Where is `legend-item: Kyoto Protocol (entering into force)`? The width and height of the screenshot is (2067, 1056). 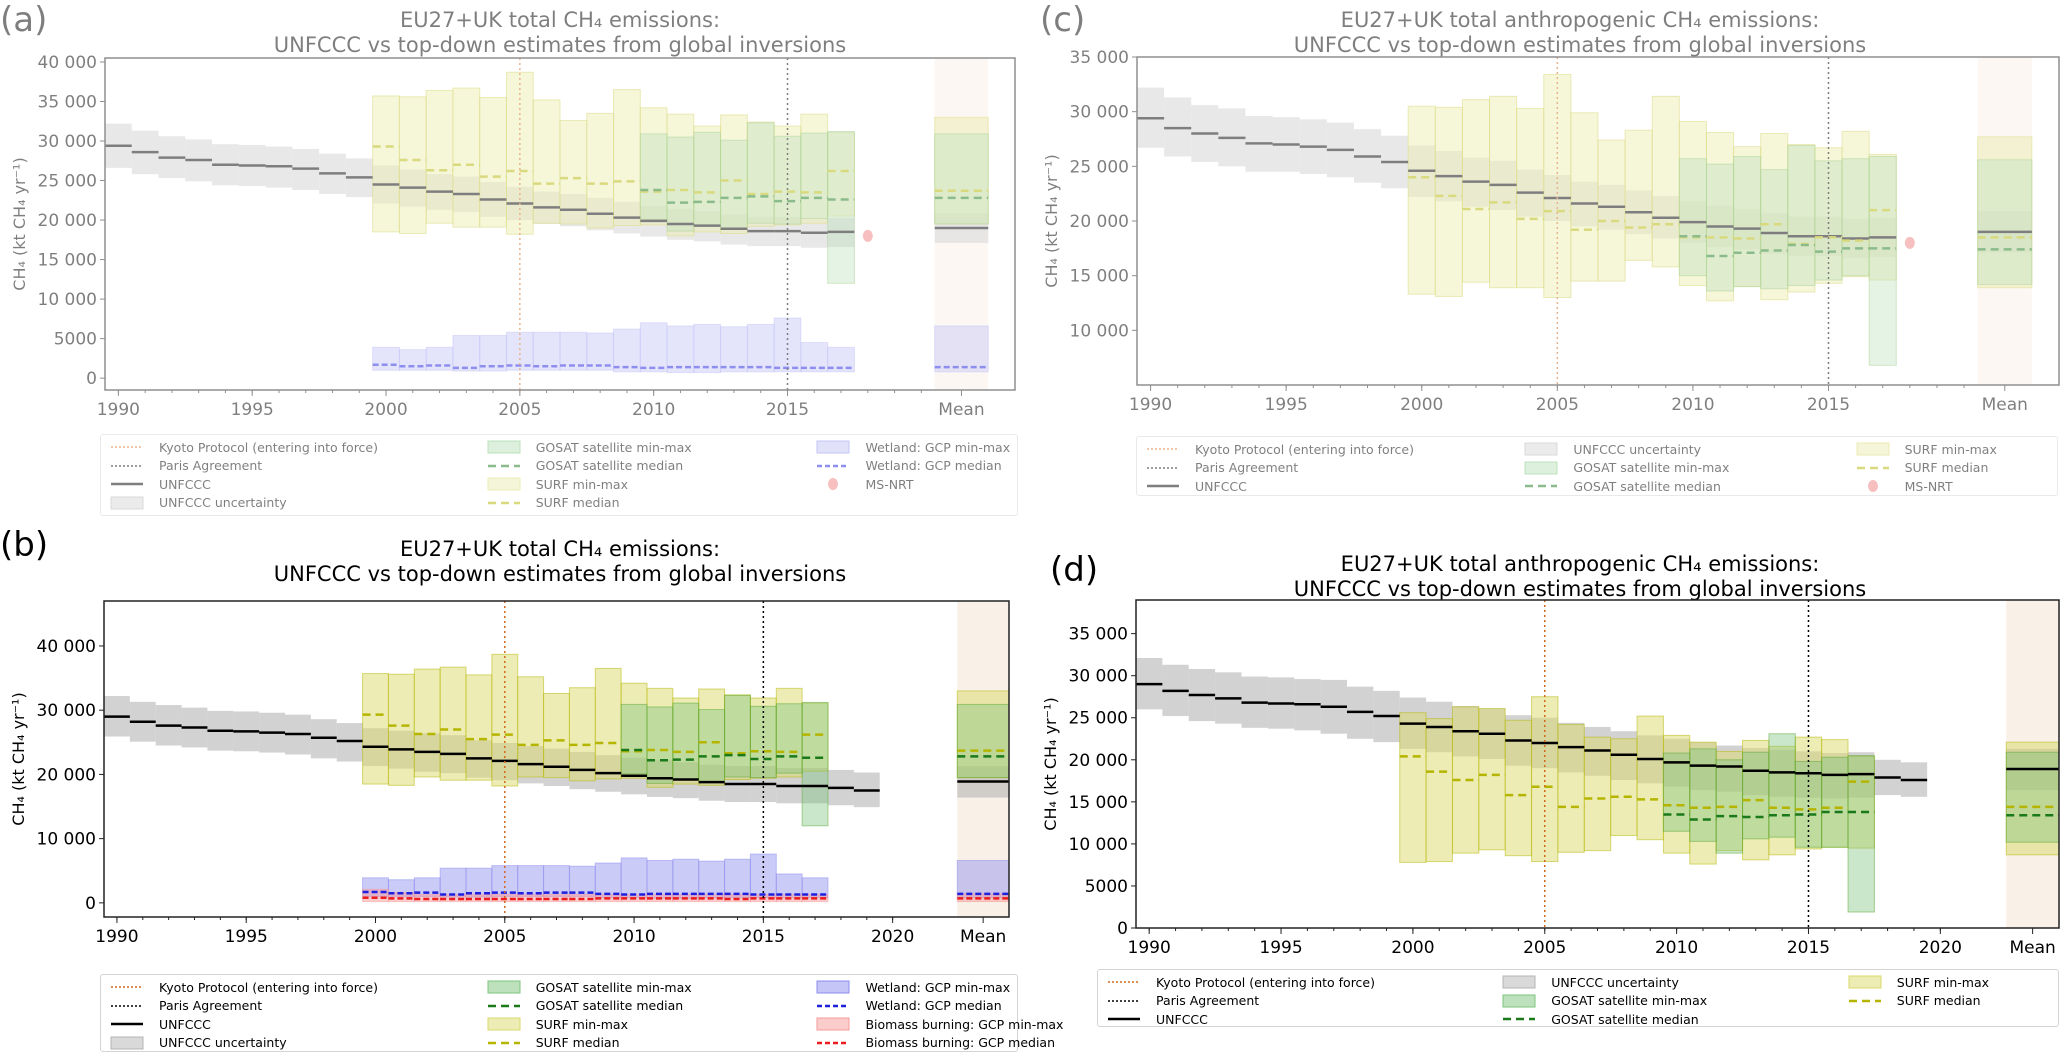 legend-item: Kyoto Protocol (entering into force) is located at coordinates (1279, 449).